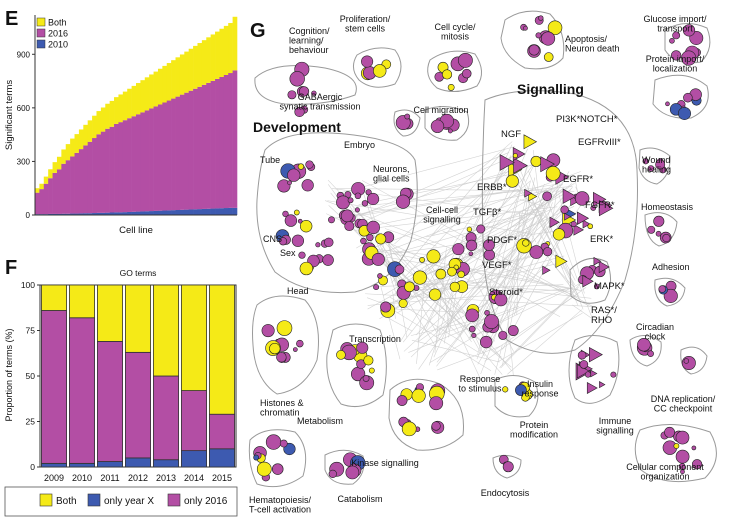  Describe the element at coordinates (492, 187) in the screenshot. I see `cluster-label-erbb: ERBB*` at that location.